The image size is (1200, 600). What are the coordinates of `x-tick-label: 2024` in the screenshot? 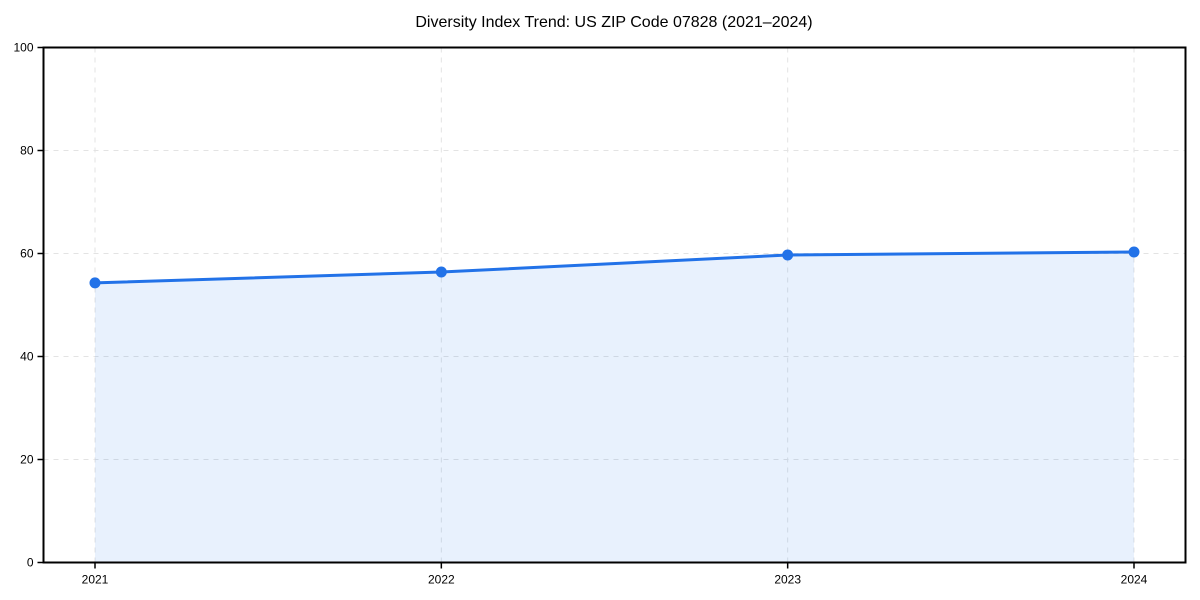 It's located at (1134, 580).